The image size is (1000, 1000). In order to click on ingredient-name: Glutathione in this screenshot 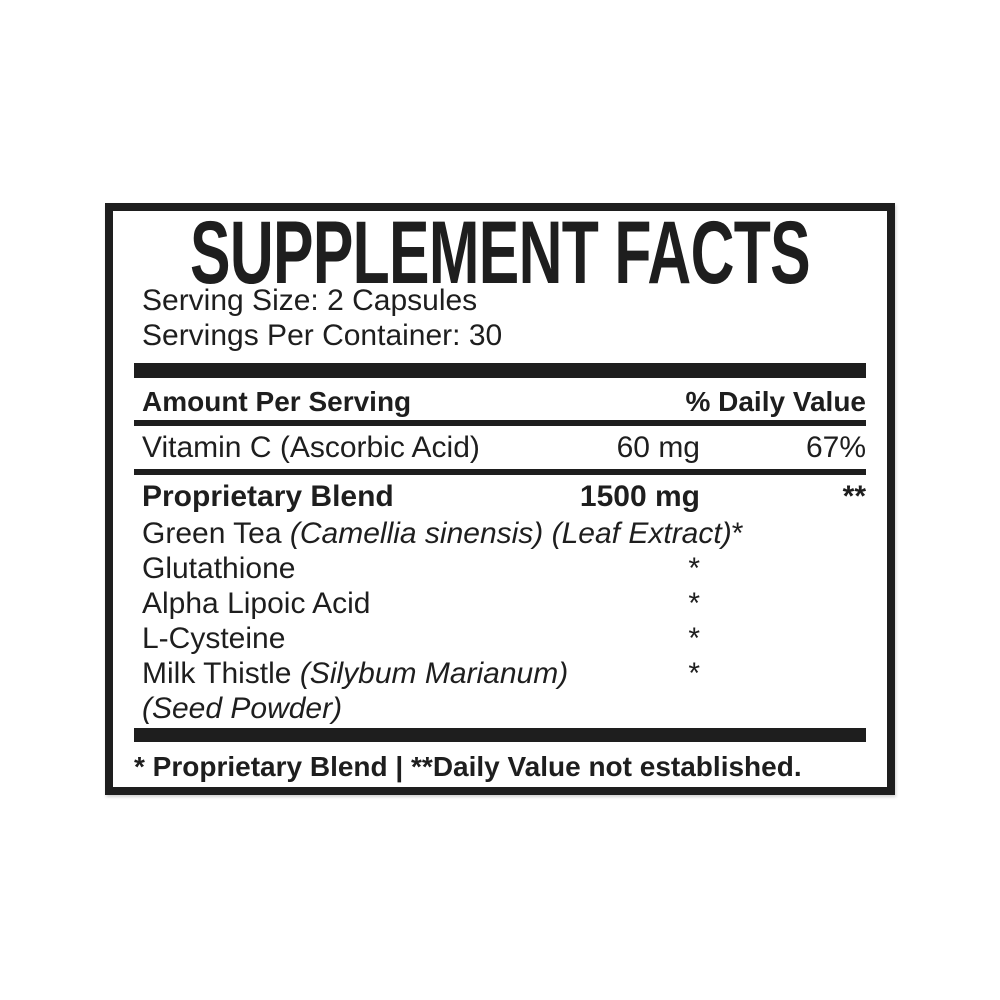, I will do `click(219, 568)`.